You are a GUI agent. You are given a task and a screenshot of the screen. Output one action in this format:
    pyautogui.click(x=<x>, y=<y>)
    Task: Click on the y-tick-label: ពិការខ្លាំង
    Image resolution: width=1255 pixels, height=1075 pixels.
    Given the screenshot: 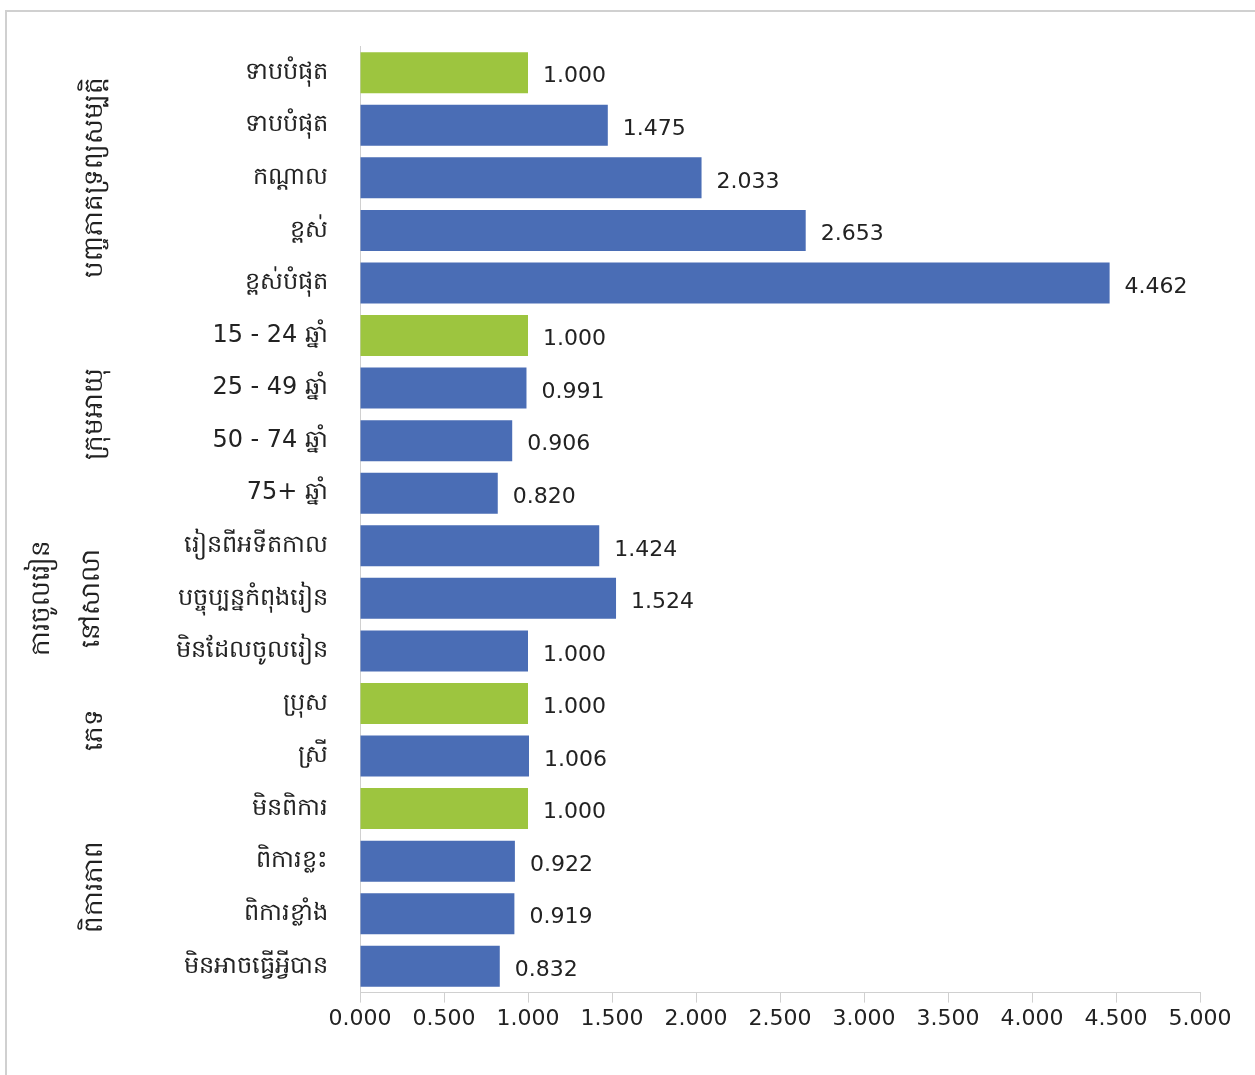 What is the action you would take?
    pyautogui.click(x=286, y=911)
    